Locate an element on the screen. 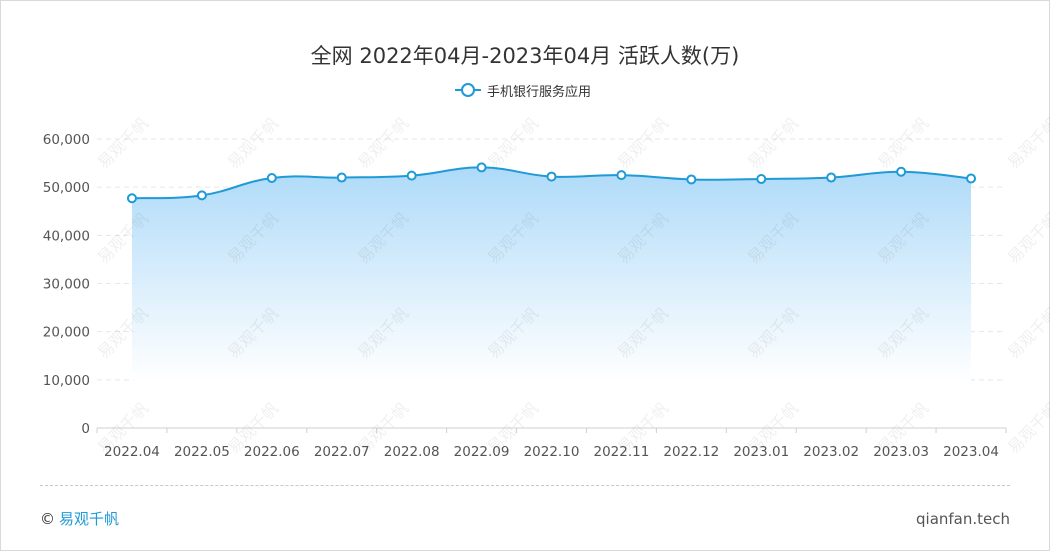  x-tick-label: 2022.10 is located at coordinates (552, 452).